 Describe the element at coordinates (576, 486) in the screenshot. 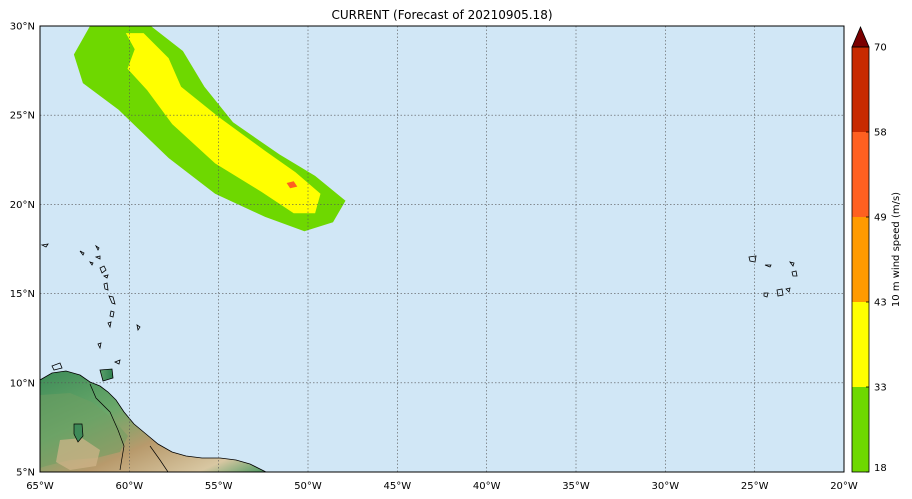

I see `lon-tick-label: 35°W` at that location.